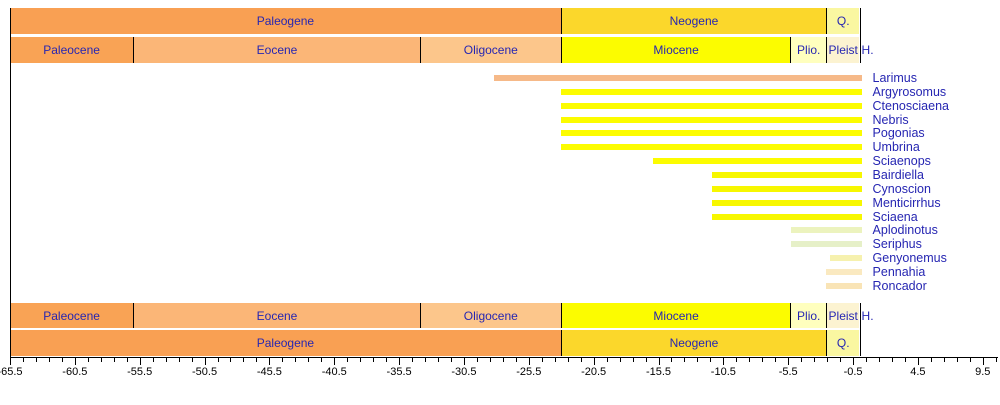 Image resolution: width=1000 pixels, height=405 pixels. Describe the element at coordinates (723, 372) in the screenshot. I see `x-axis-tick-label: -10.5` at that location.